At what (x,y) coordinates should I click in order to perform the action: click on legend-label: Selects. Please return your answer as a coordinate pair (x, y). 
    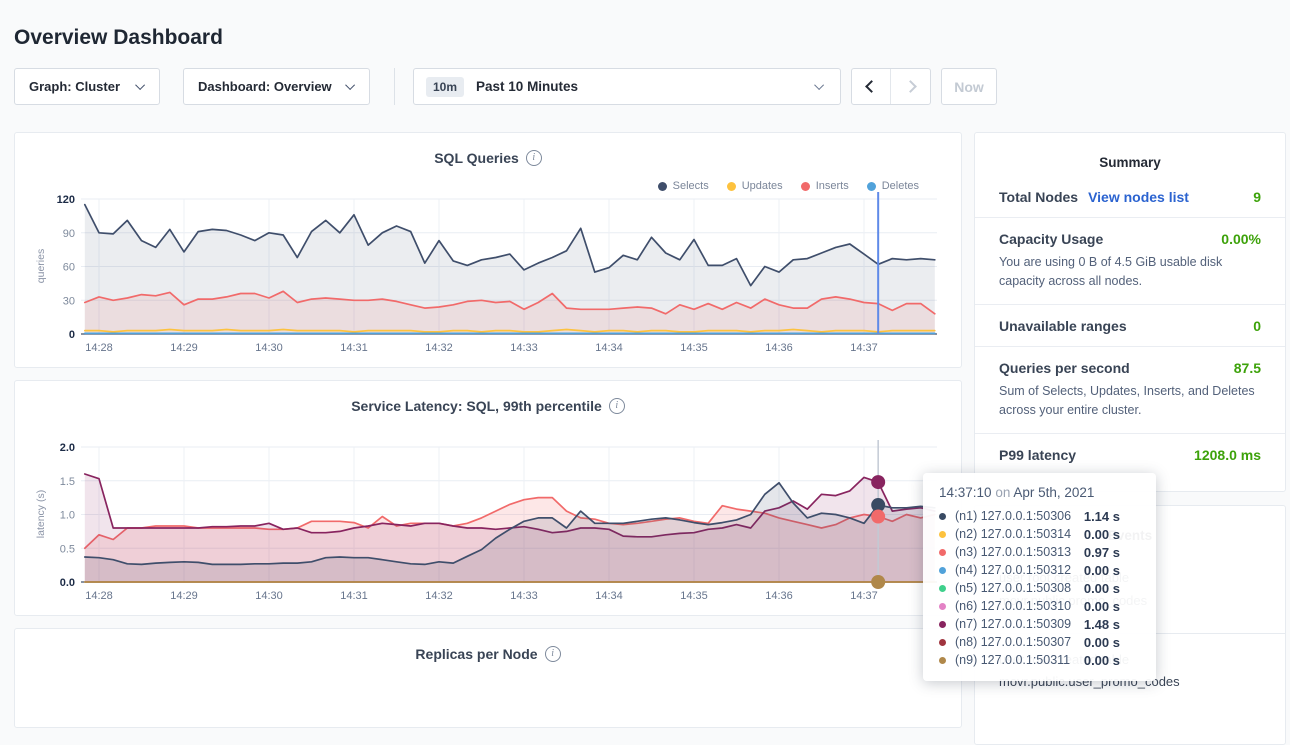
    Looking at the image, I should click on (690, 186).